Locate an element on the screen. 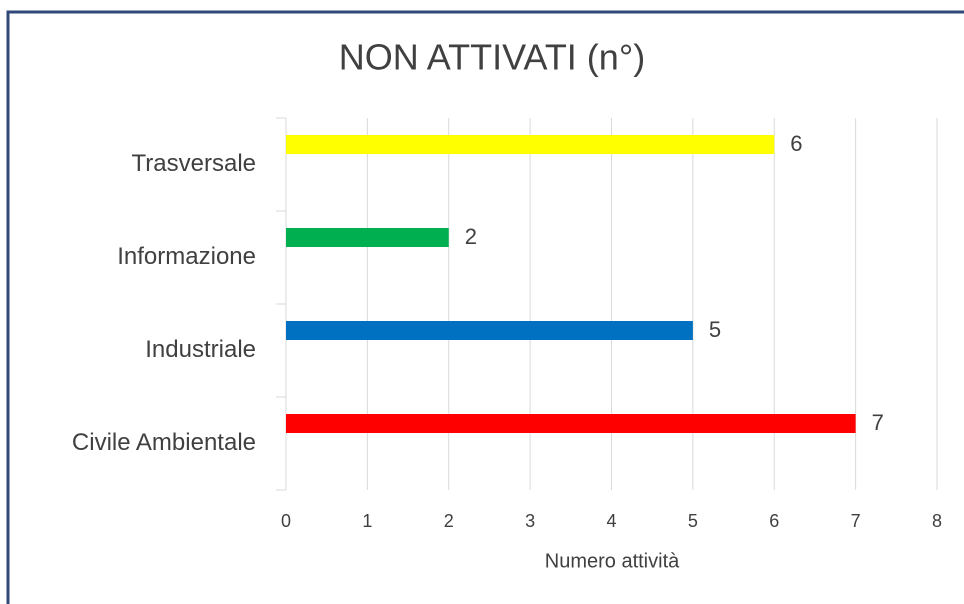  chart-title: NON ATTIVATI (n°) is located at coordinates (492, 57).